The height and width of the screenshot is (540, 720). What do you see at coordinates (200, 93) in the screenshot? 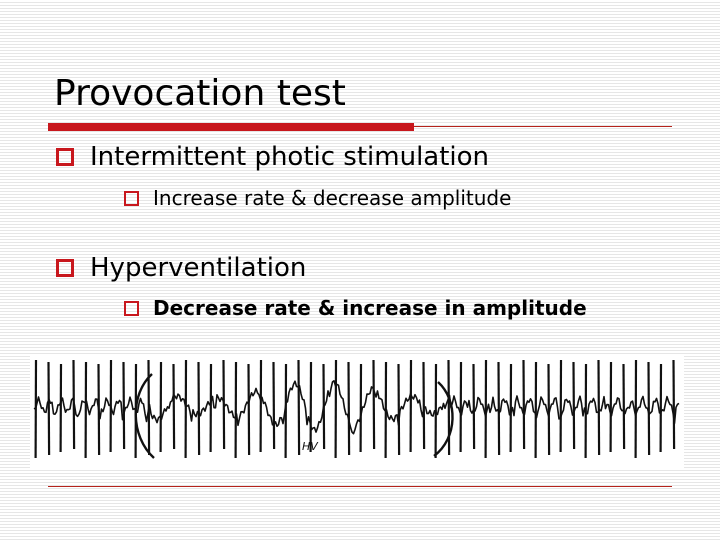
I see `slide-title: Provocation test` at bounding box center [200, 93].